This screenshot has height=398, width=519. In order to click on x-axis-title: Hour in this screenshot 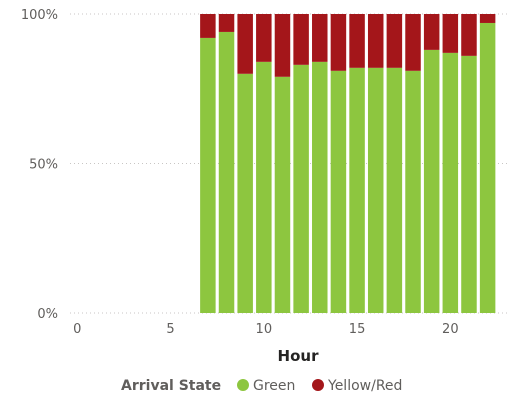, I will do `click(299, 356)`.